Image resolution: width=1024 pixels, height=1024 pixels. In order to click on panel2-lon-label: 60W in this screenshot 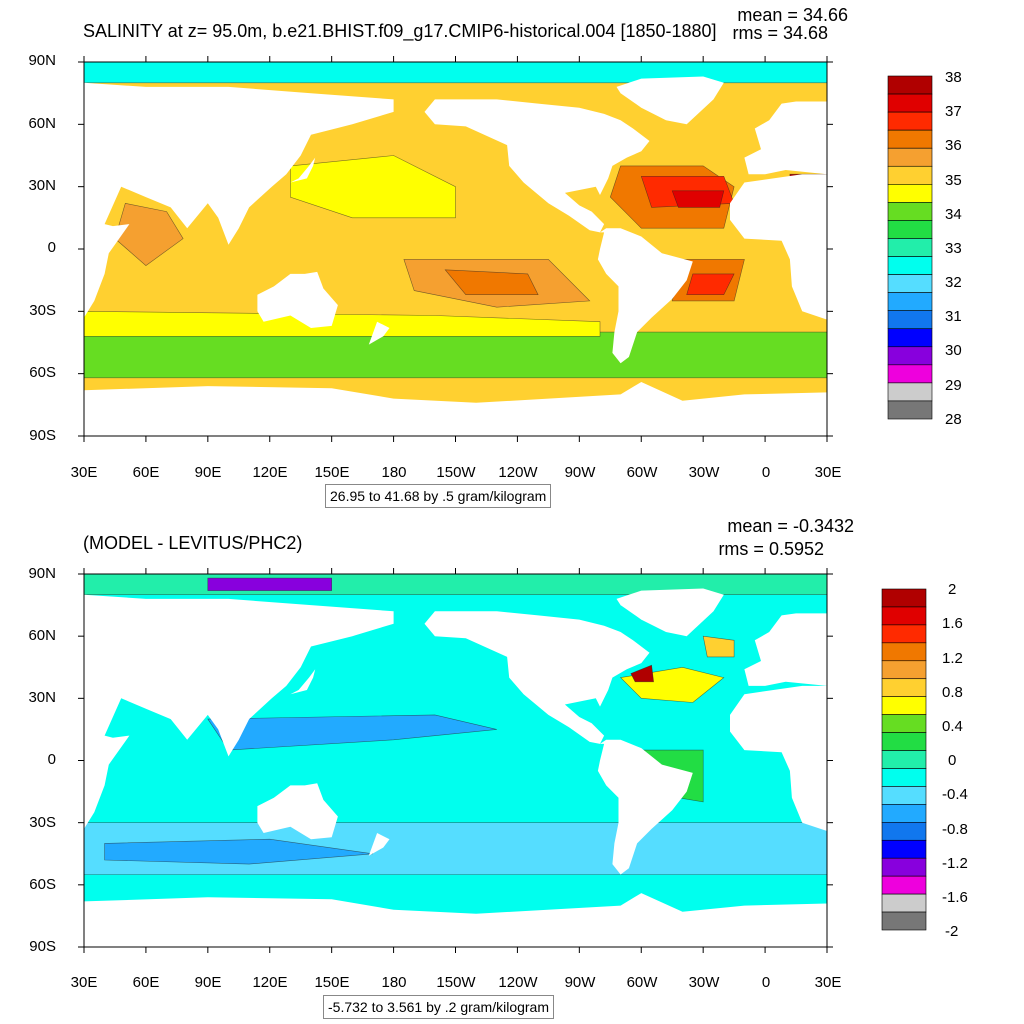, I will do `click(642, 982)`.